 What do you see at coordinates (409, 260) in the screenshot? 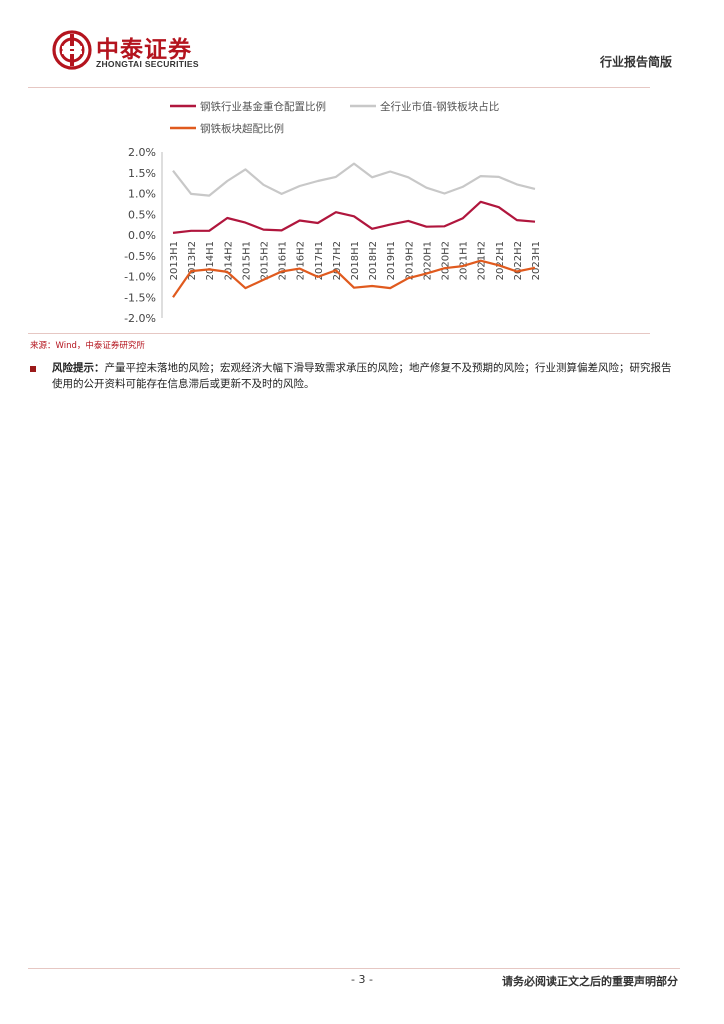
I see `x-tick-label: 2019H2` at bounding box center [409, 260].